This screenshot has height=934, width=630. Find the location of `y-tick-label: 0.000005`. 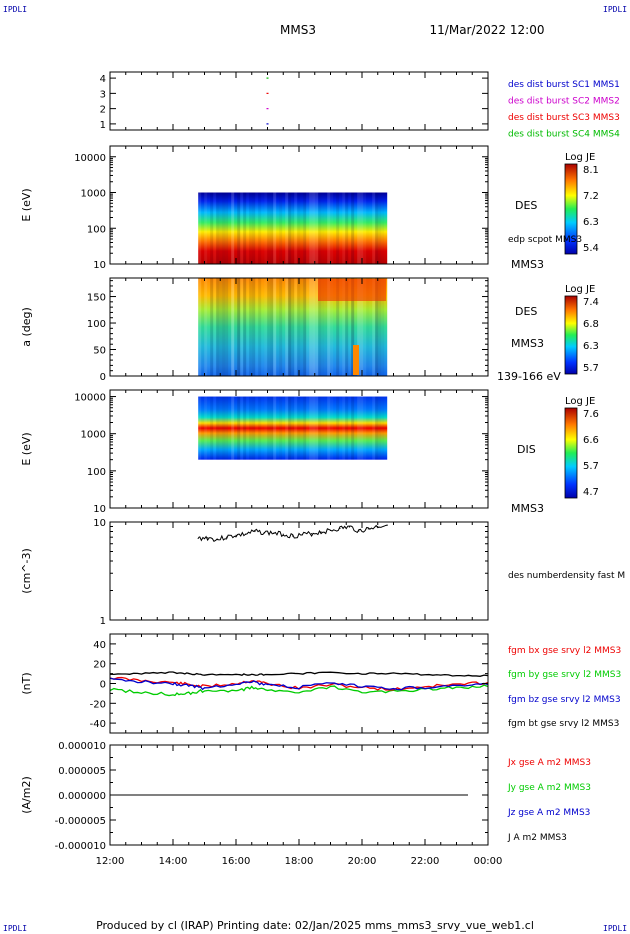

y-tick-label: 0.000005 is located at coordinates (82, 771).